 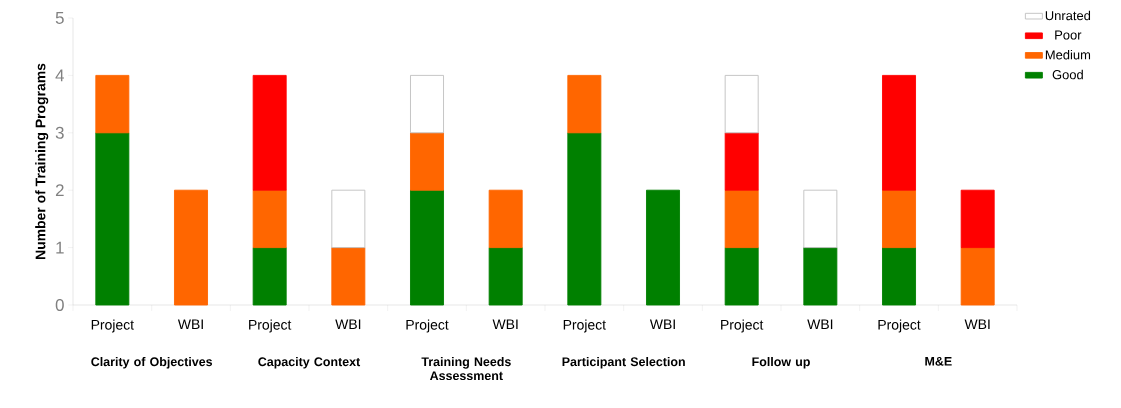 What do you see at coordinates (42, 161) in the screenshot?
I see `y-axis-title: Number of Training Programs` at bounding box center [42, 161].